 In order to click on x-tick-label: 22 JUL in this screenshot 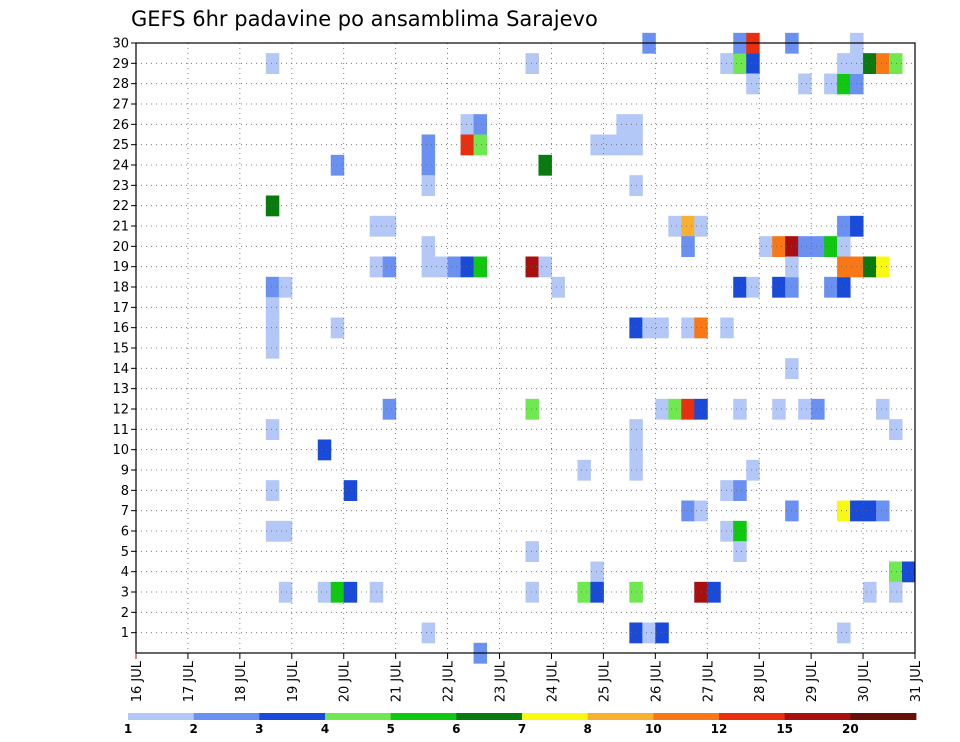, I will do `click(449, 681)`.